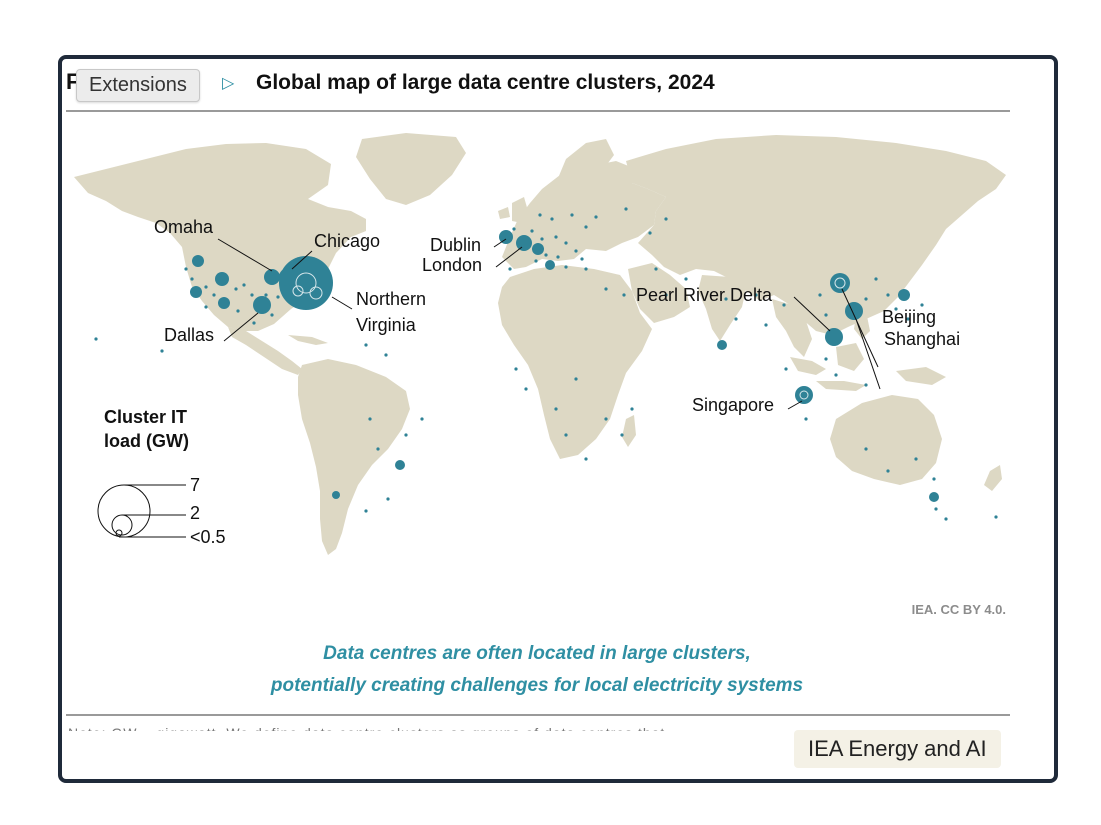  I want to click on land-scandinavia, so click(585, 167).